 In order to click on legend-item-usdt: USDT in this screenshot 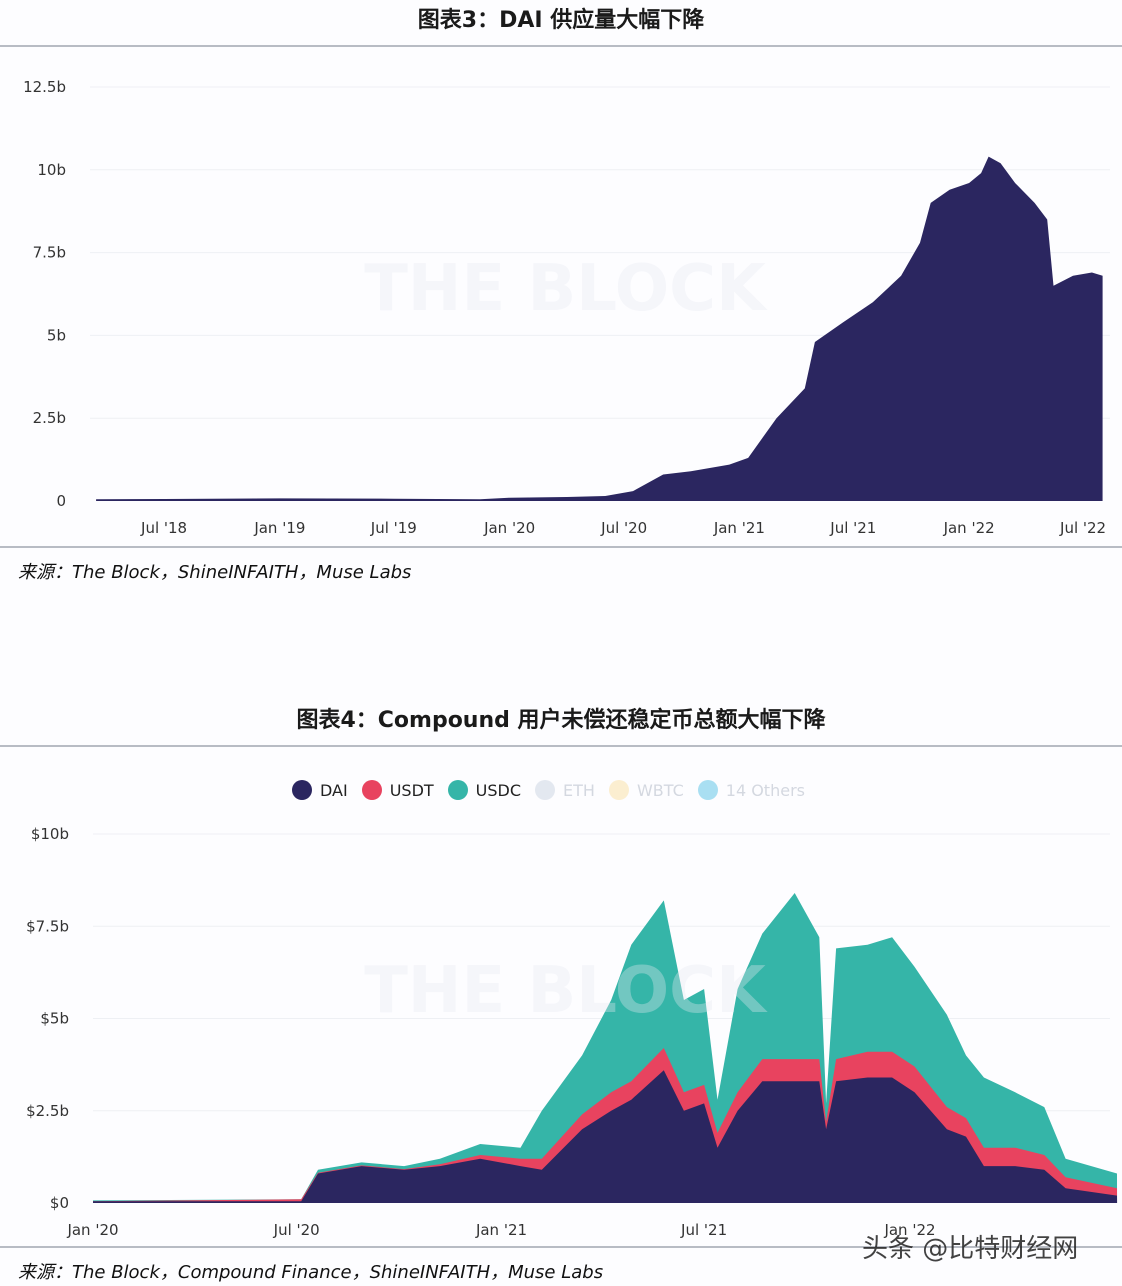, I will do `click(397, 790)`.